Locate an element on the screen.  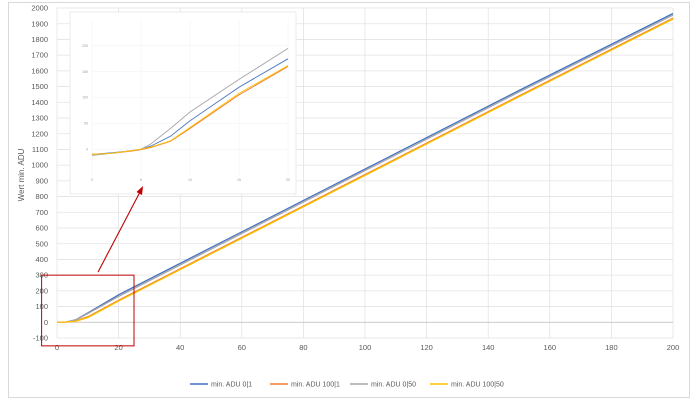
zoom-arrow-head is located at coordinates (139, 190).